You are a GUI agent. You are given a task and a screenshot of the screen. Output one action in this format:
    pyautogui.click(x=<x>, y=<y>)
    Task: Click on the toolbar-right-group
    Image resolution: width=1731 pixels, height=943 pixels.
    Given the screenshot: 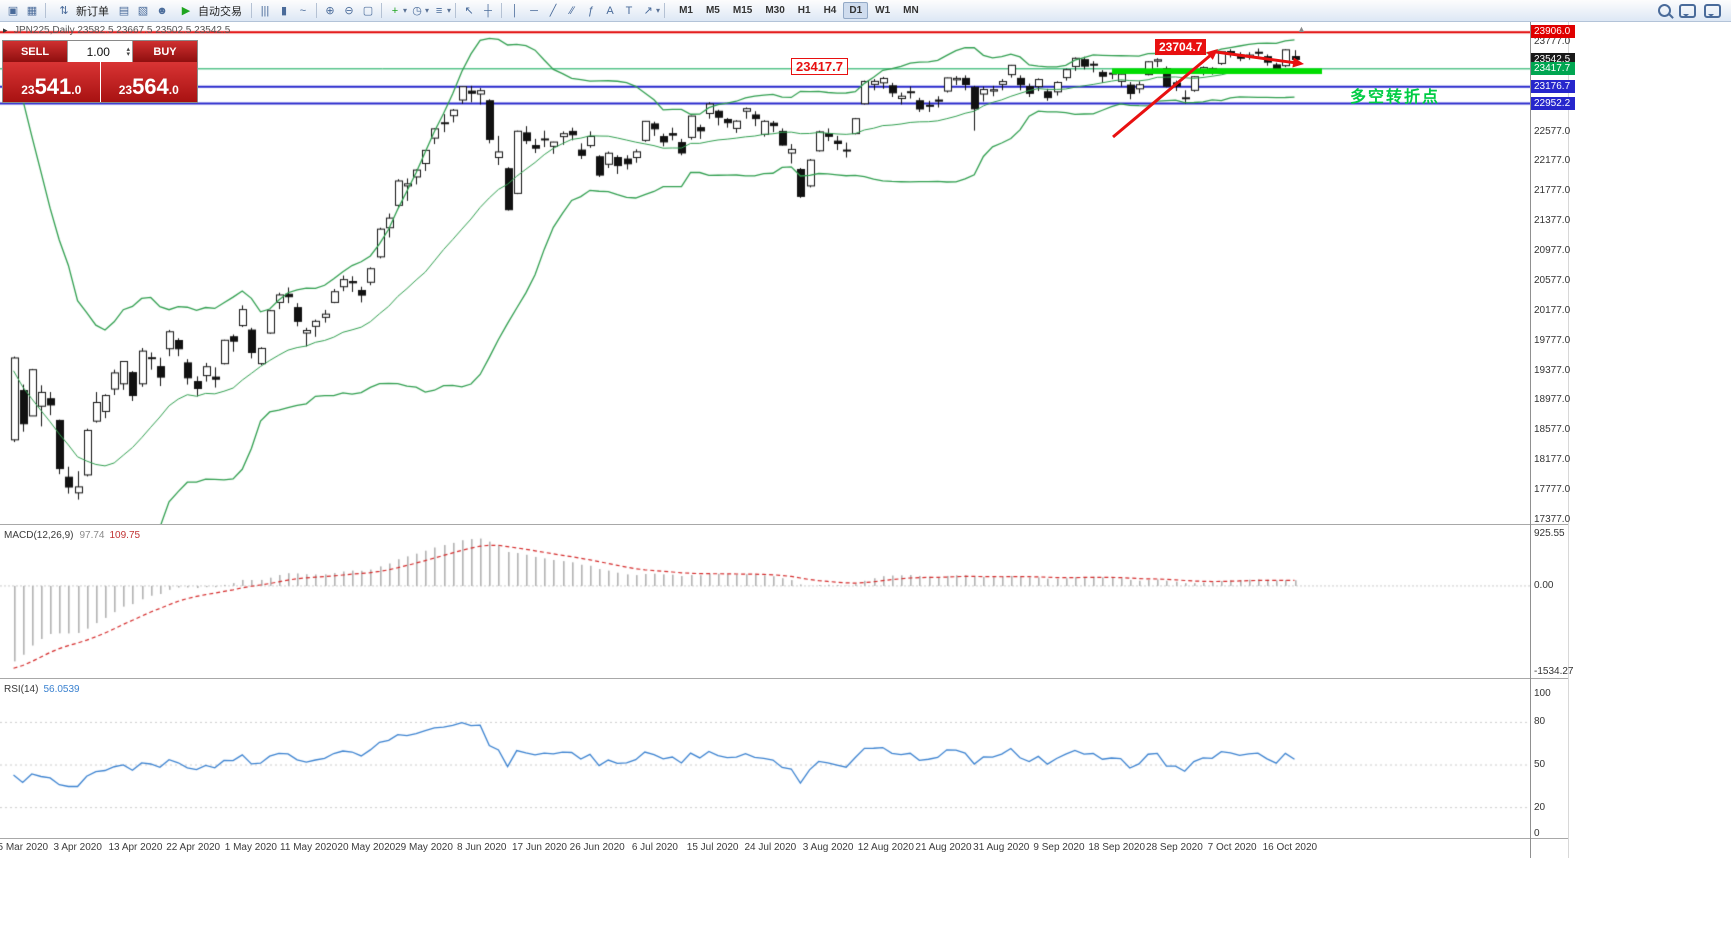 What is the action you would take?
    pyautogui.click(x=1692, y=10)
    